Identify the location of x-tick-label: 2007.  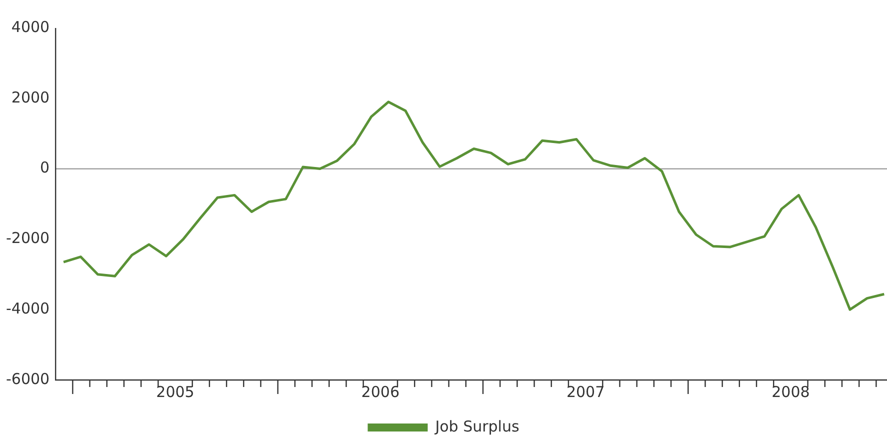
(585, 391).